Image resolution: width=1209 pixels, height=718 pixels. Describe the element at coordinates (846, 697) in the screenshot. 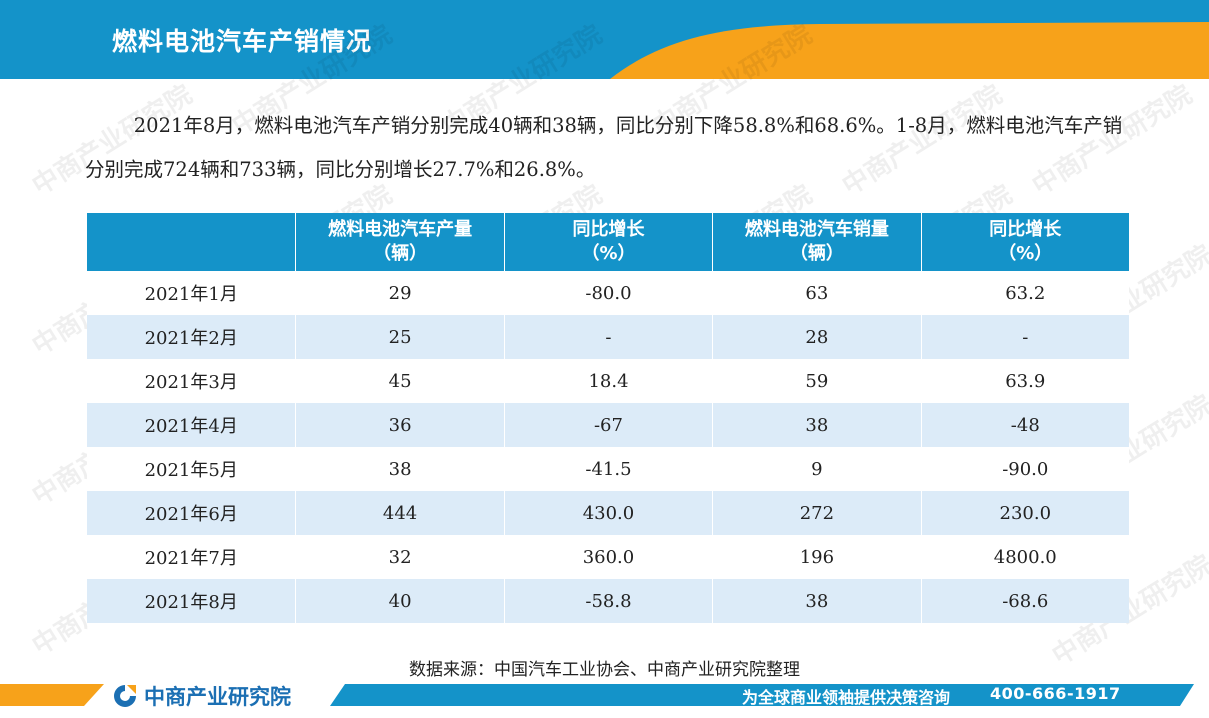

I see `footer-slogan: 为全球商业领袖提供决策咨询` at that location.